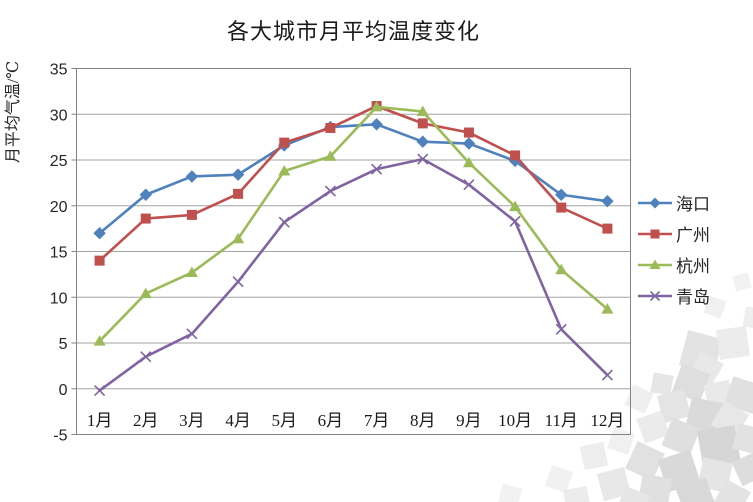 This screenshot has width=753, height=502. What do you see at coordinates (331, 420) in the screenshot?
I see `x-tick-label: 6月` at bounding box center [331, 420].